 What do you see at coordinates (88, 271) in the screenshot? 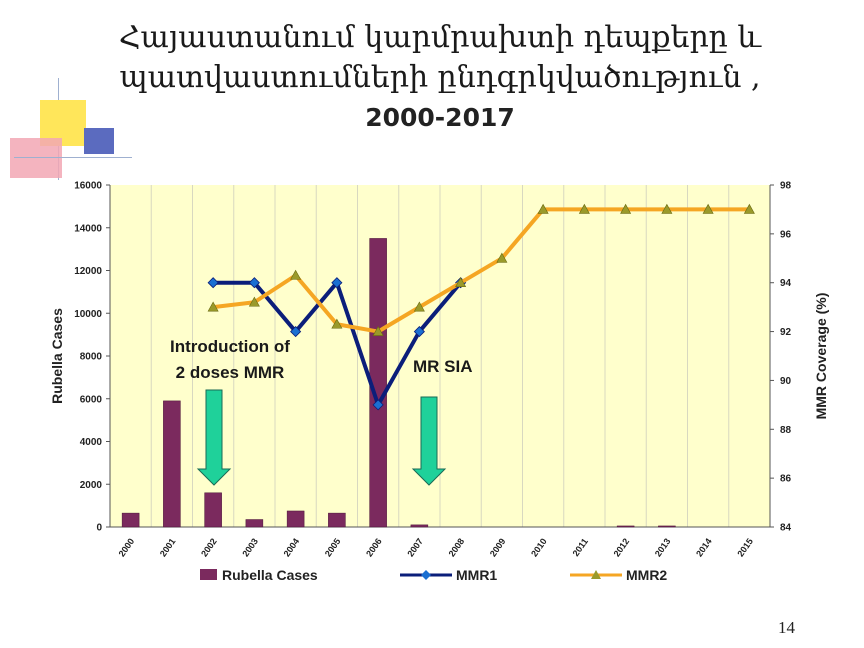
I see `left-tick-label: 12000` at bounding box center [88, 271].